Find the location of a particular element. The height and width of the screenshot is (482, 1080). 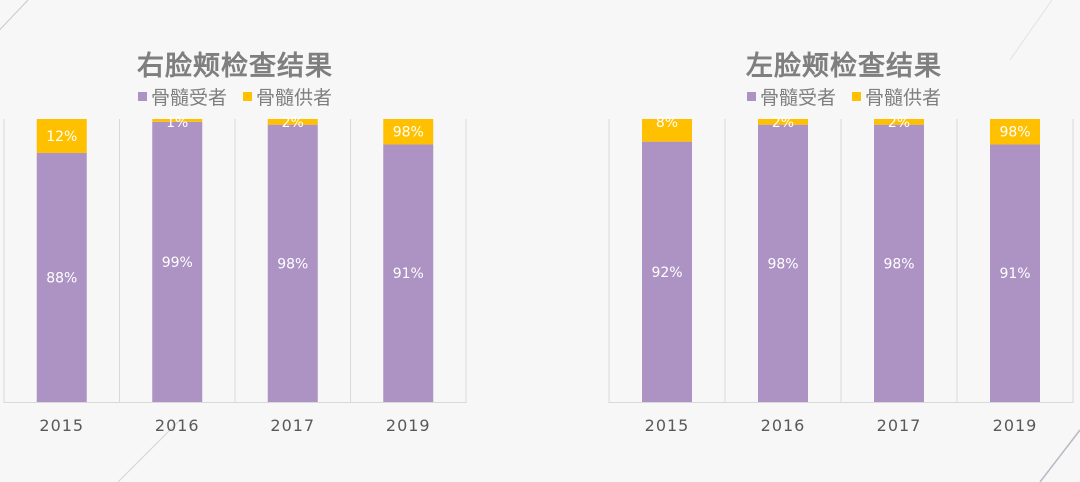

data-label-donor-2016: 1% is located at coordinates (177, 123).